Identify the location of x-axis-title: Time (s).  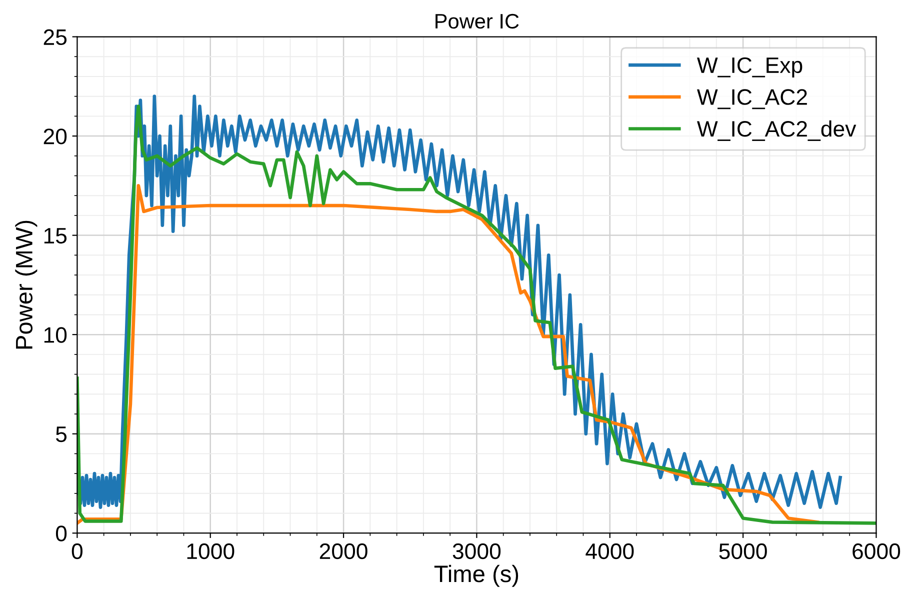
(476, 575).